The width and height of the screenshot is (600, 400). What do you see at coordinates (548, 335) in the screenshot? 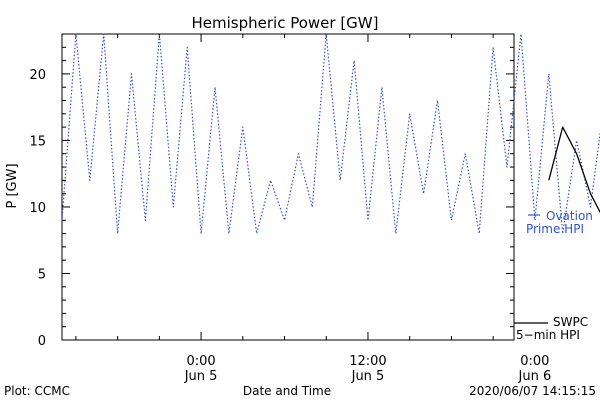
I see `legend-swpc-label-2: 5−min HPI` at bounding box center [548, 335].